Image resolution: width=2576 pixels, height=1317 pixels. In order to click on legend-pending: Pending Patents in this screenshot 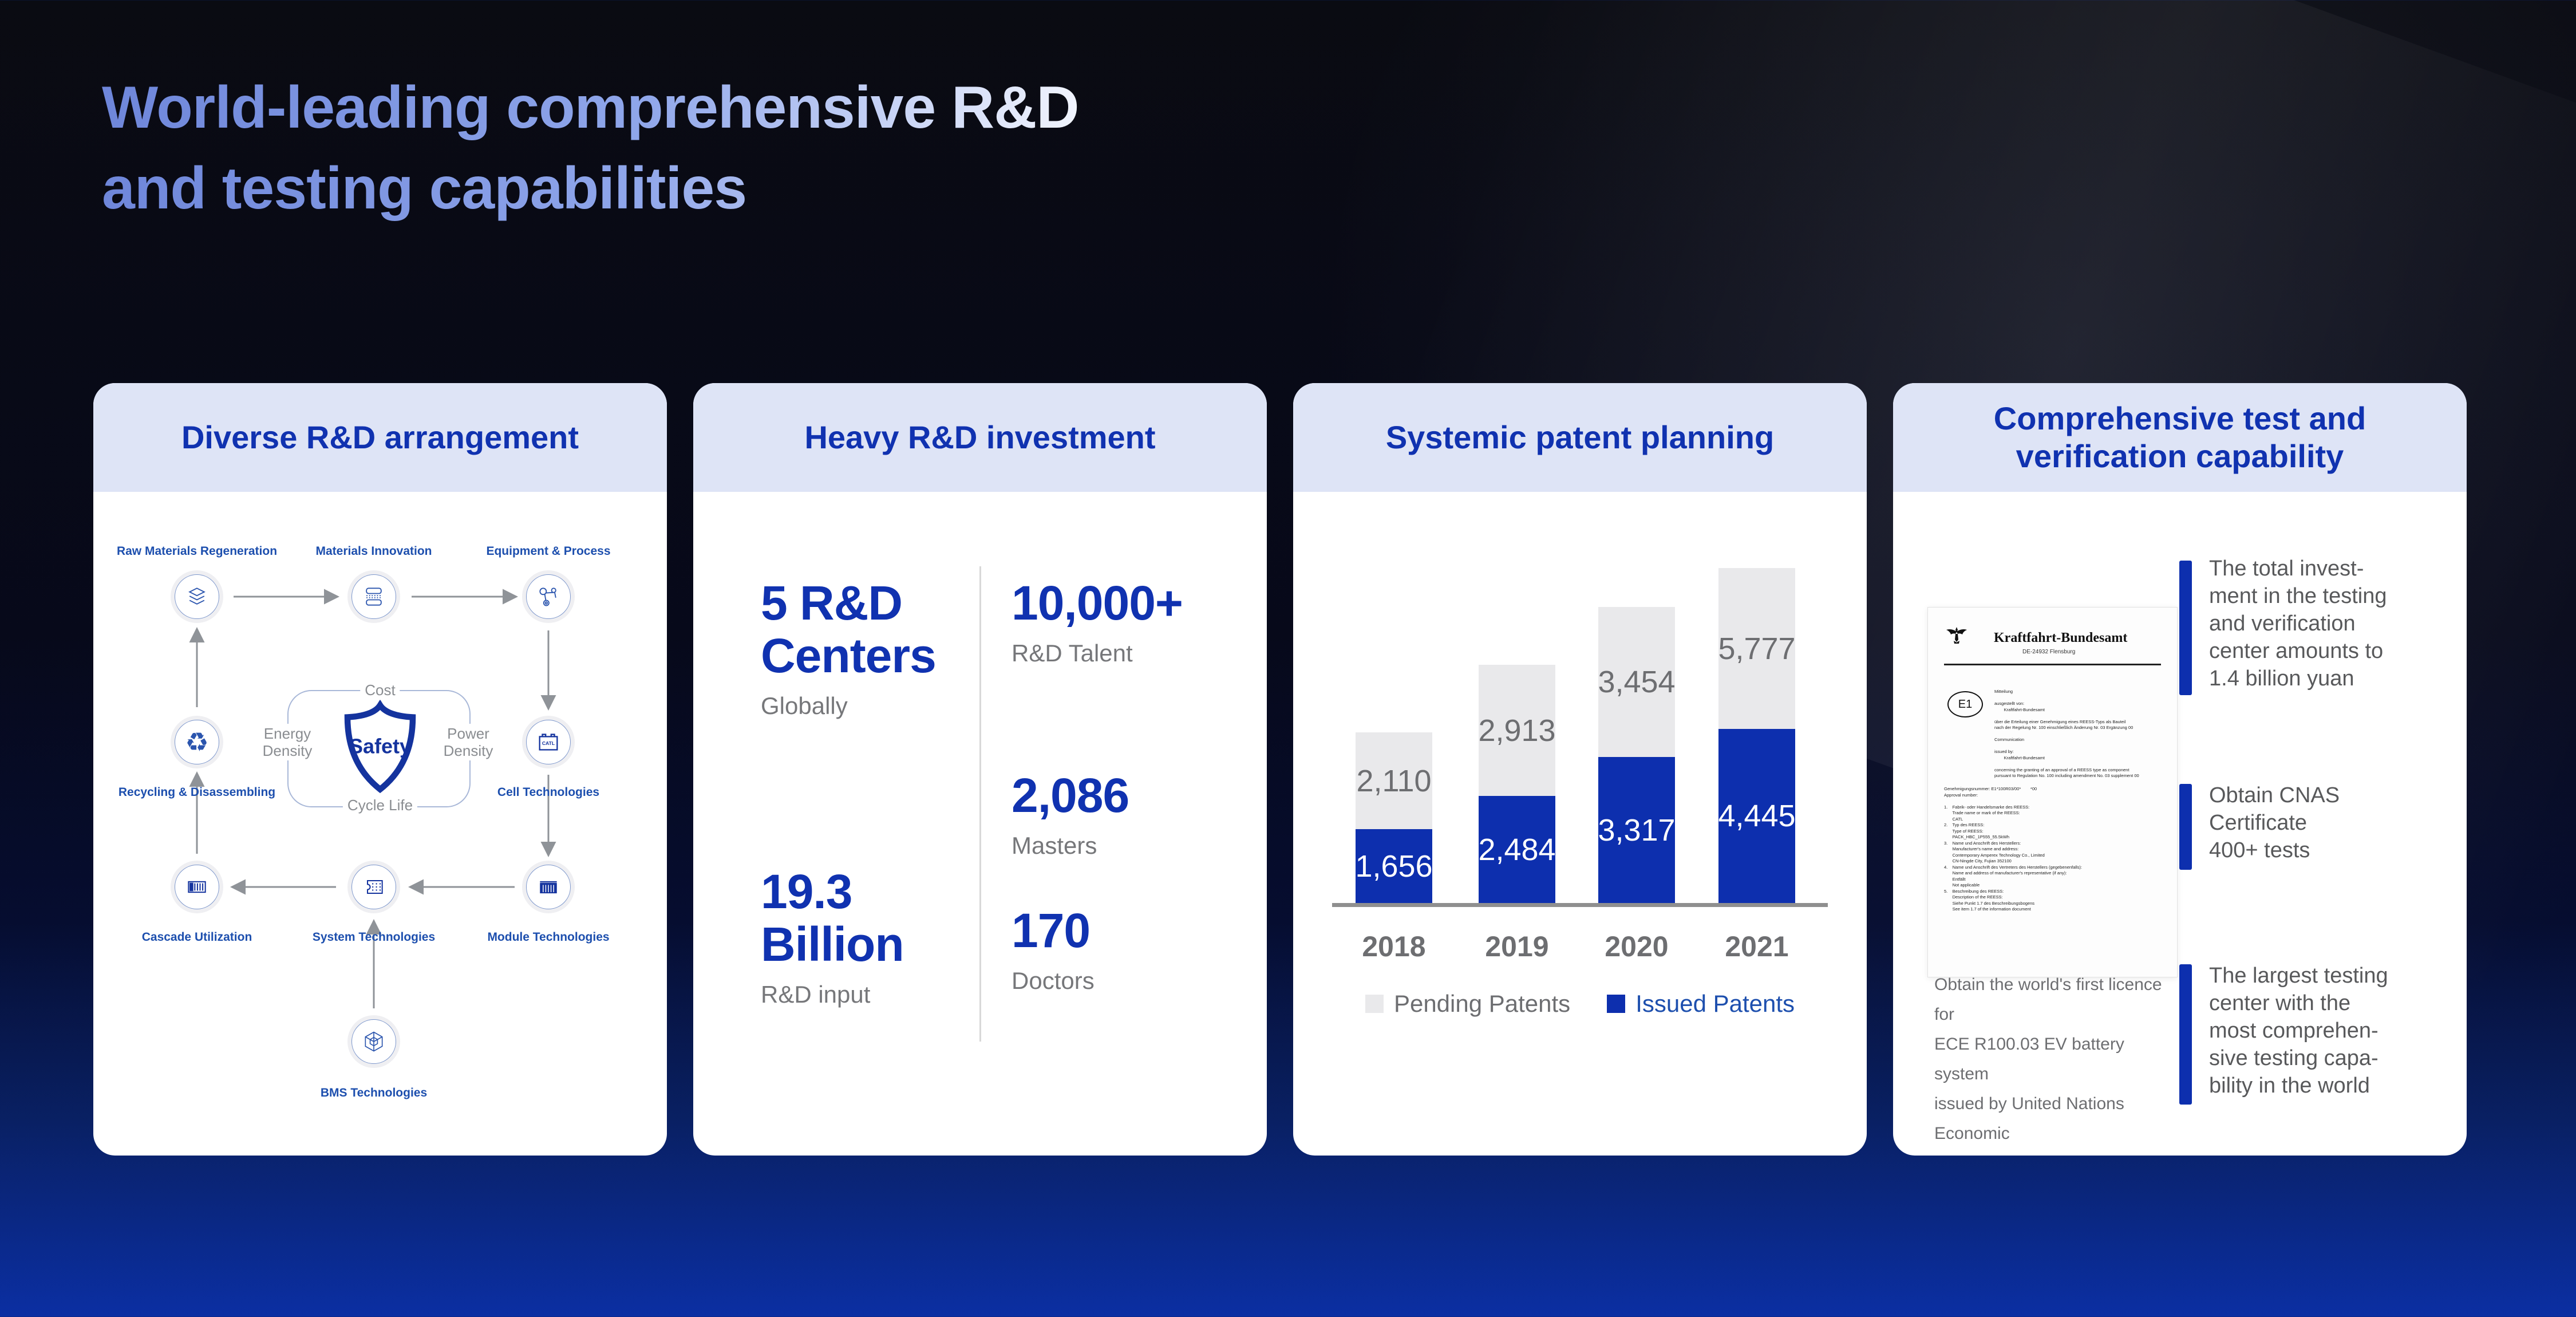, I will do `click(1467, 1004)`.